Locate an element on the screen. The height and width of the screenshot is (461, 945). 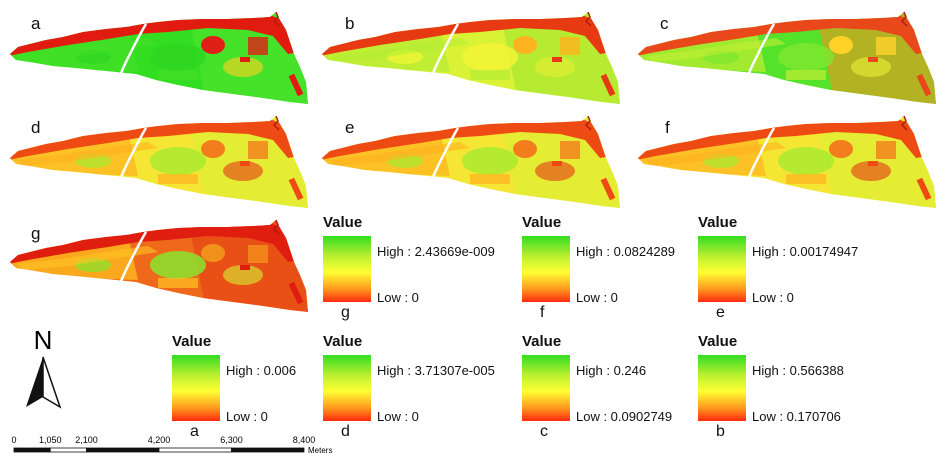
legend-label: a is located at coordinates (194, 431).